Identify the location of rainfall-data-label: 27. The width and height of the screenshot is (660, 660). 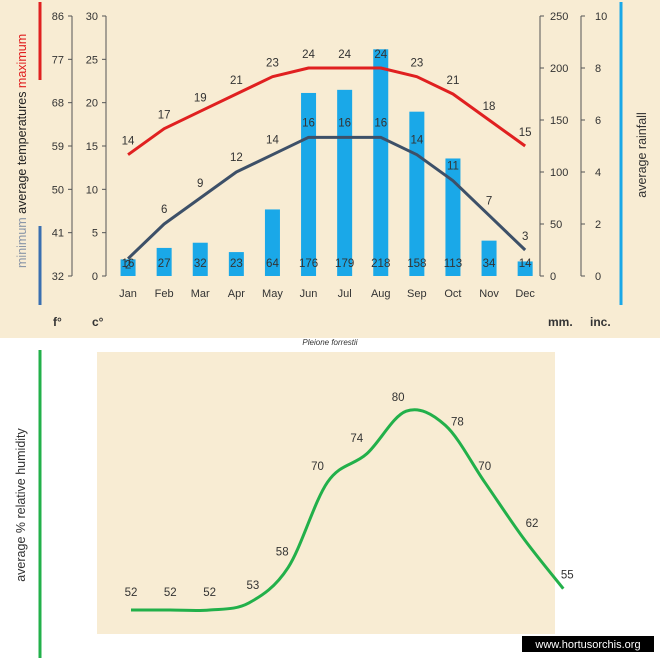
(164, 264).